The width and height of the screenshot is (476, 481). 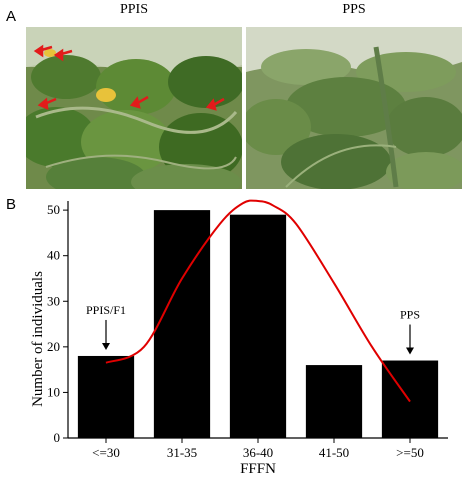 I want to click on y-axis-label: Number of individuals, so click(x=38, y=339).